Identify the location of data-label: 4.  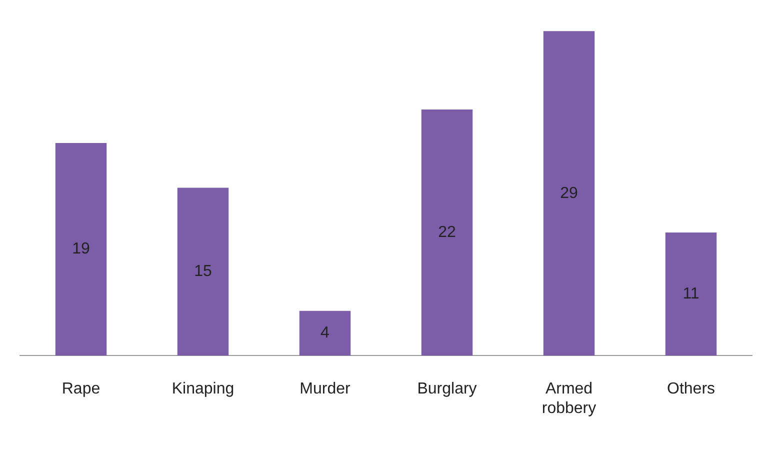
(325, 333).